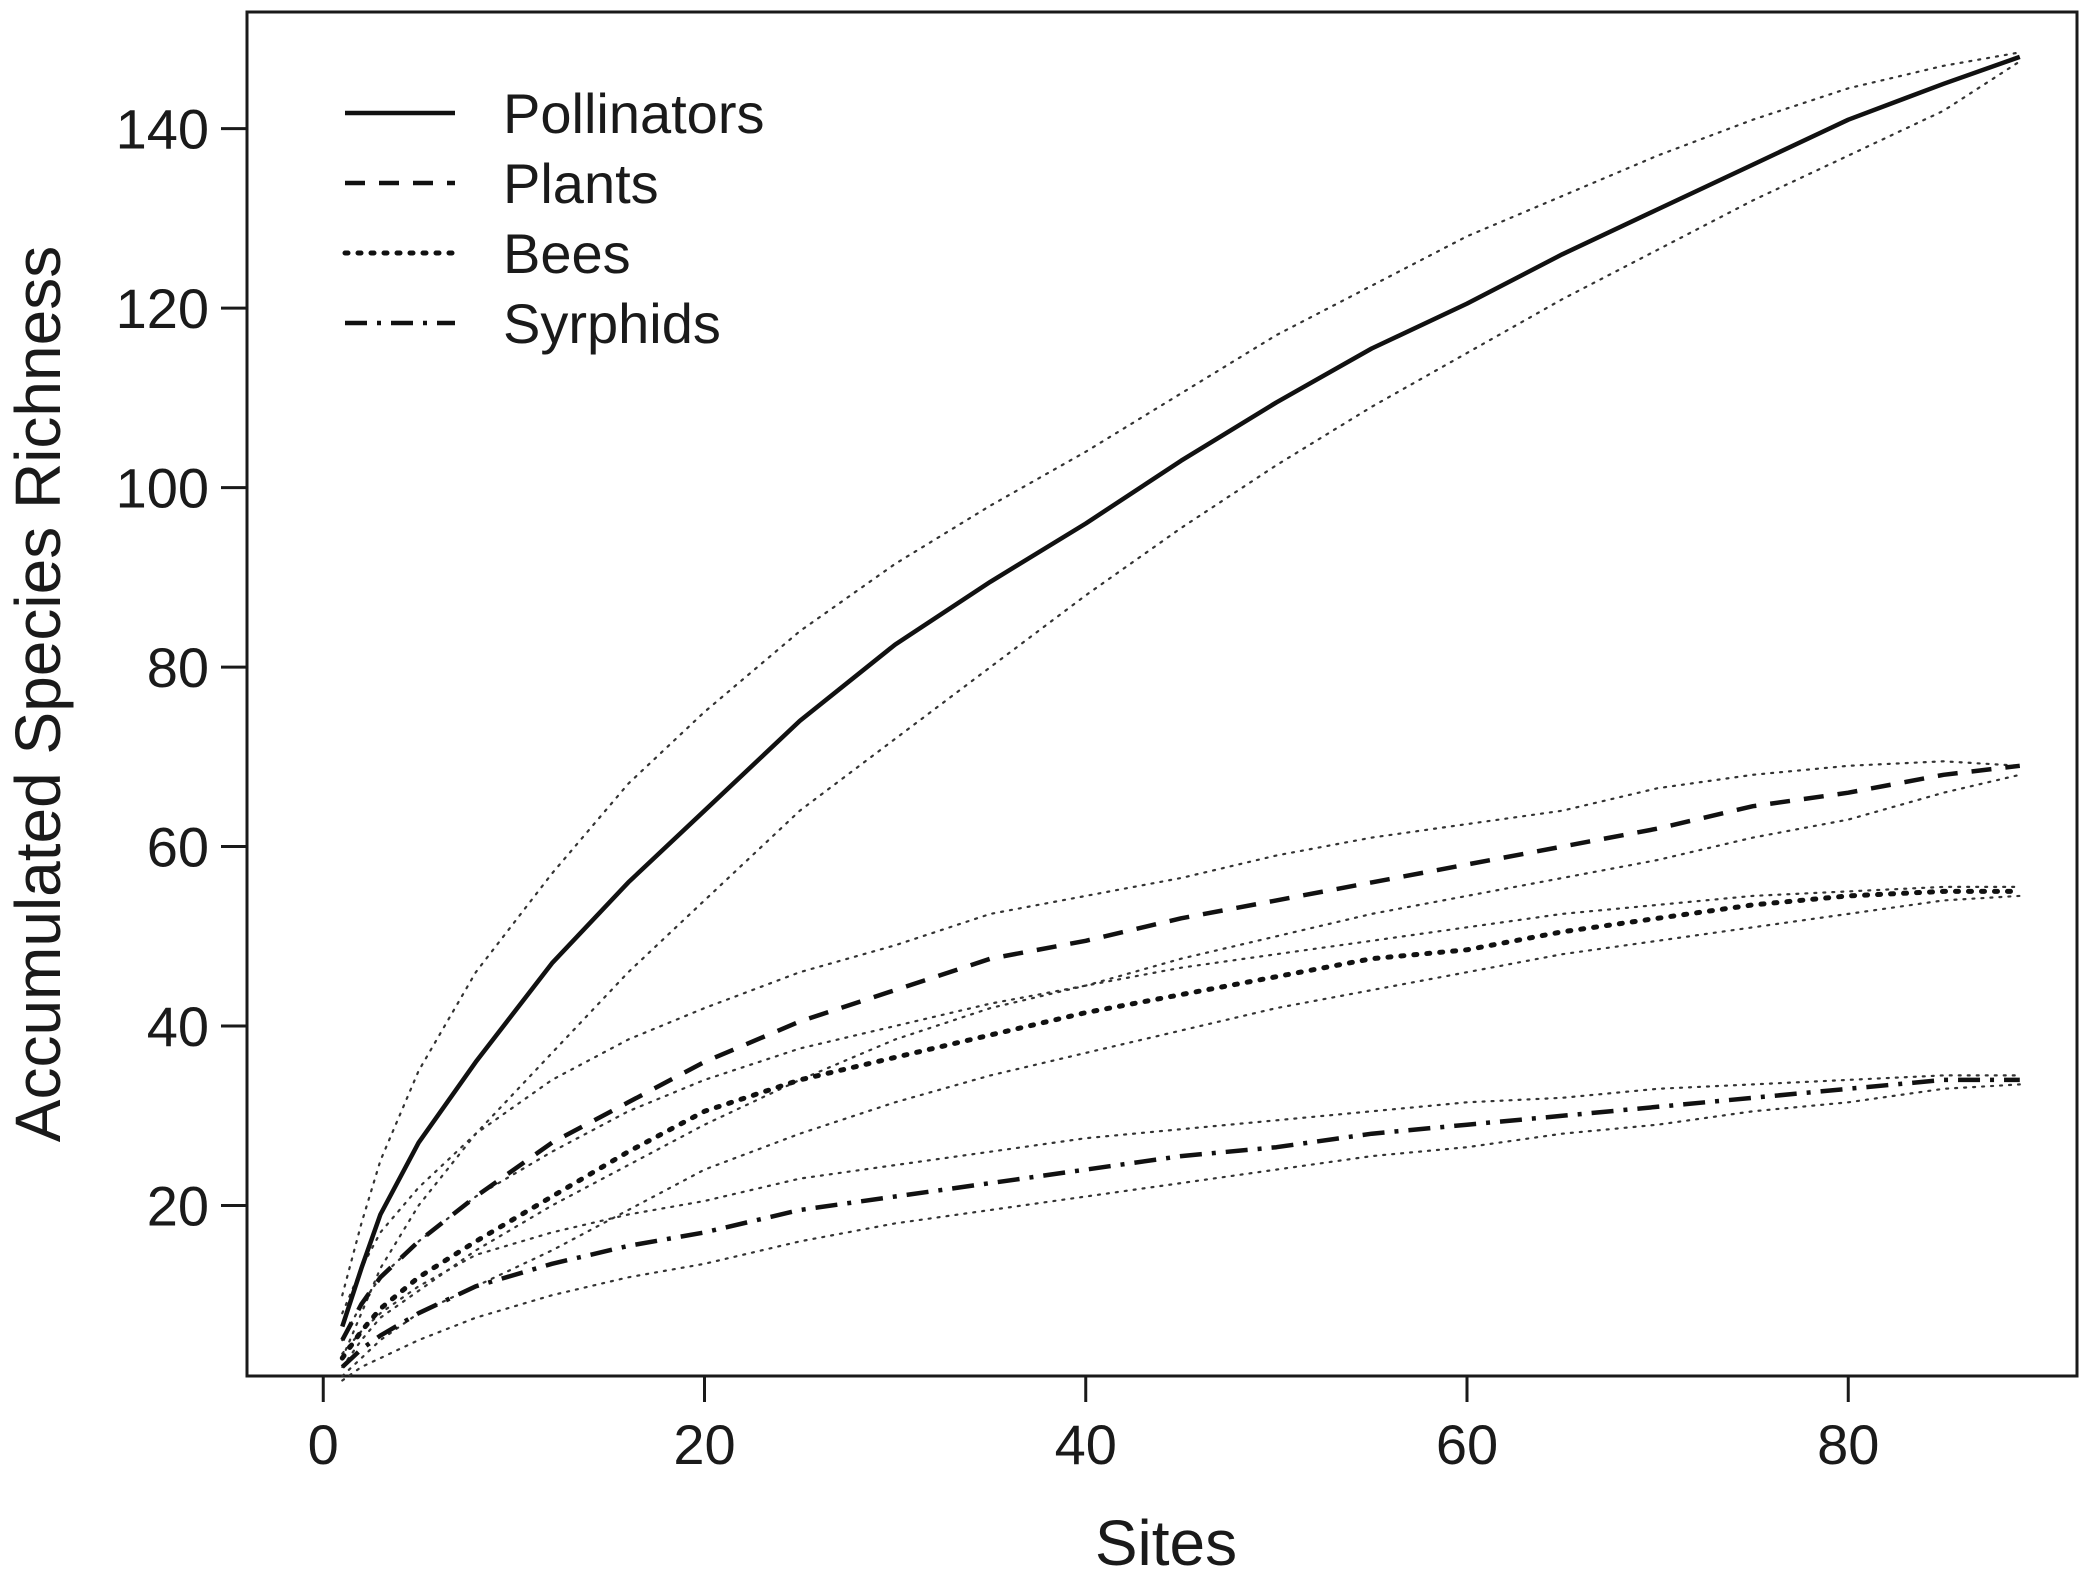  Describe the element at coordinates (162, 488) in the screenshot. I see `y-tick-label: 100` at that location.